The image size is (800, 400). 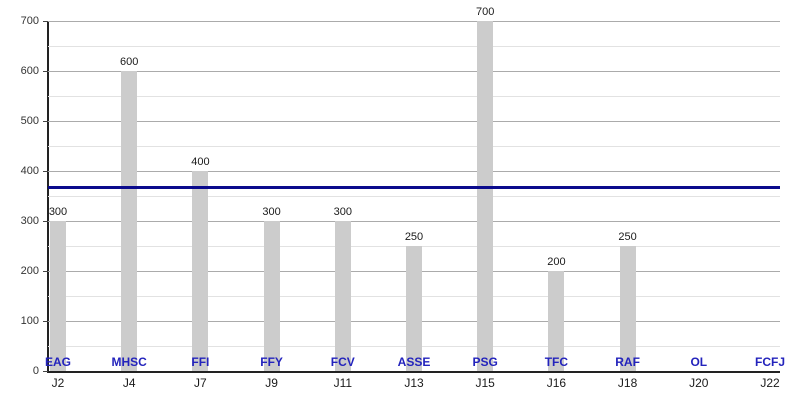 What do you see at coordinates (342, 362) in the screenshot?
I see `category-label-FCV: FCV` at bounding box center [342, 362].